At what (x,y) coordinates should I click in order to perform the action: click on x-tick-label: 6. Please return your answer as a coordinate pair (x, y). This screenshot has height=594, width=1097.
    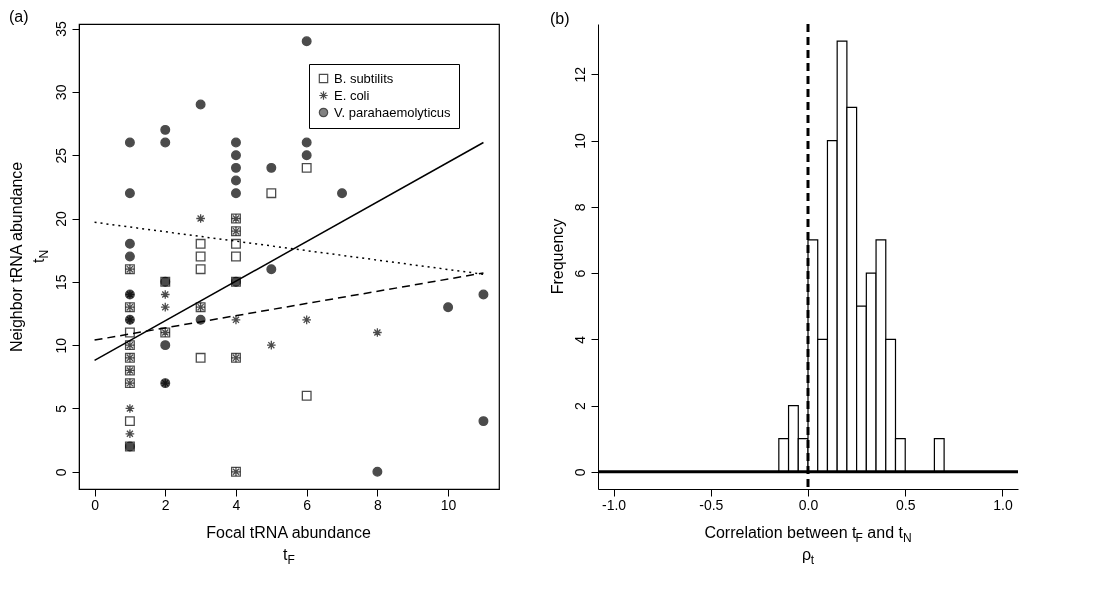
    Looking at the image, I should click on (307, 504).